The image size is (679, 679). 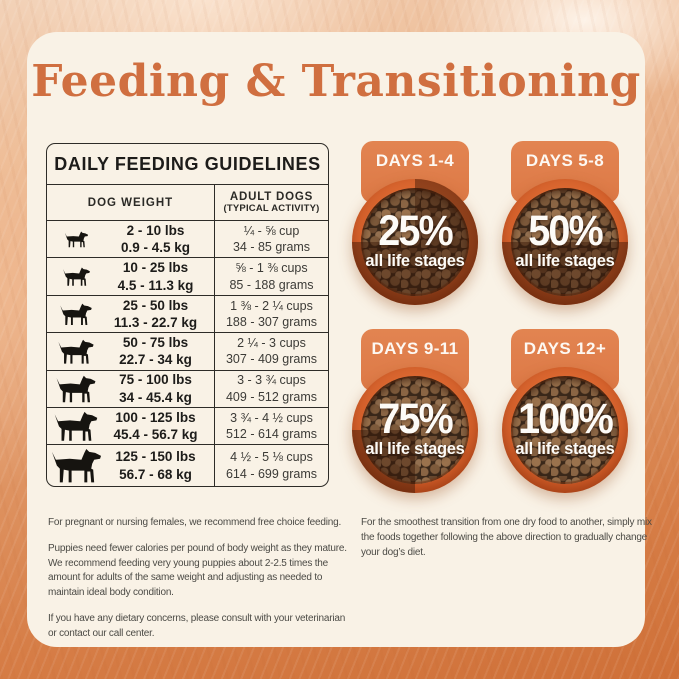 I want to click on transition-step-2: DAYS 5-8 50% all life stages, so click(x=565, y=224).